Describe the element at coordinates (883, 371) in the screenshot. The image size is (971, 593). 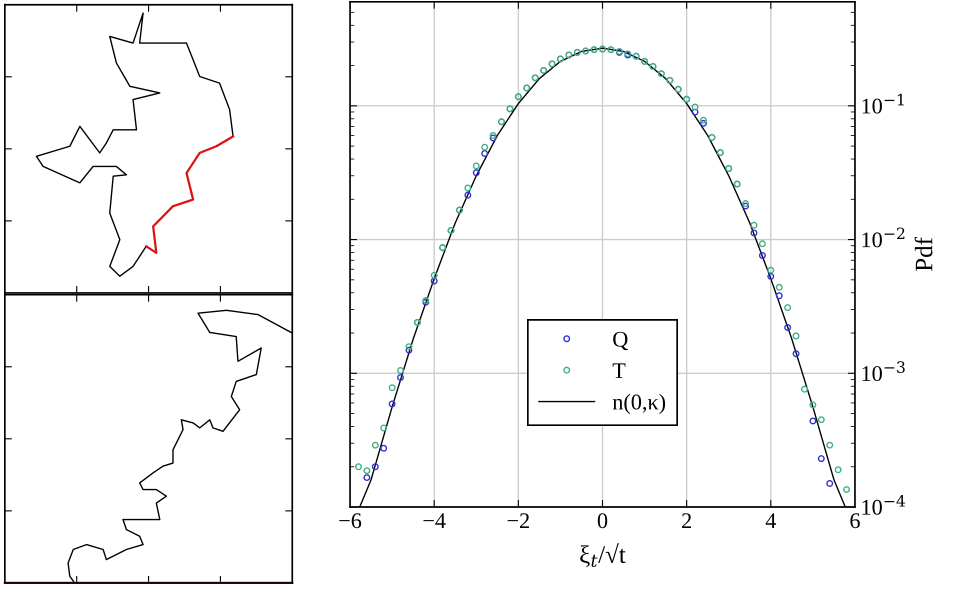
I see `y-tick-label: 10$^{−3}$` at that location.